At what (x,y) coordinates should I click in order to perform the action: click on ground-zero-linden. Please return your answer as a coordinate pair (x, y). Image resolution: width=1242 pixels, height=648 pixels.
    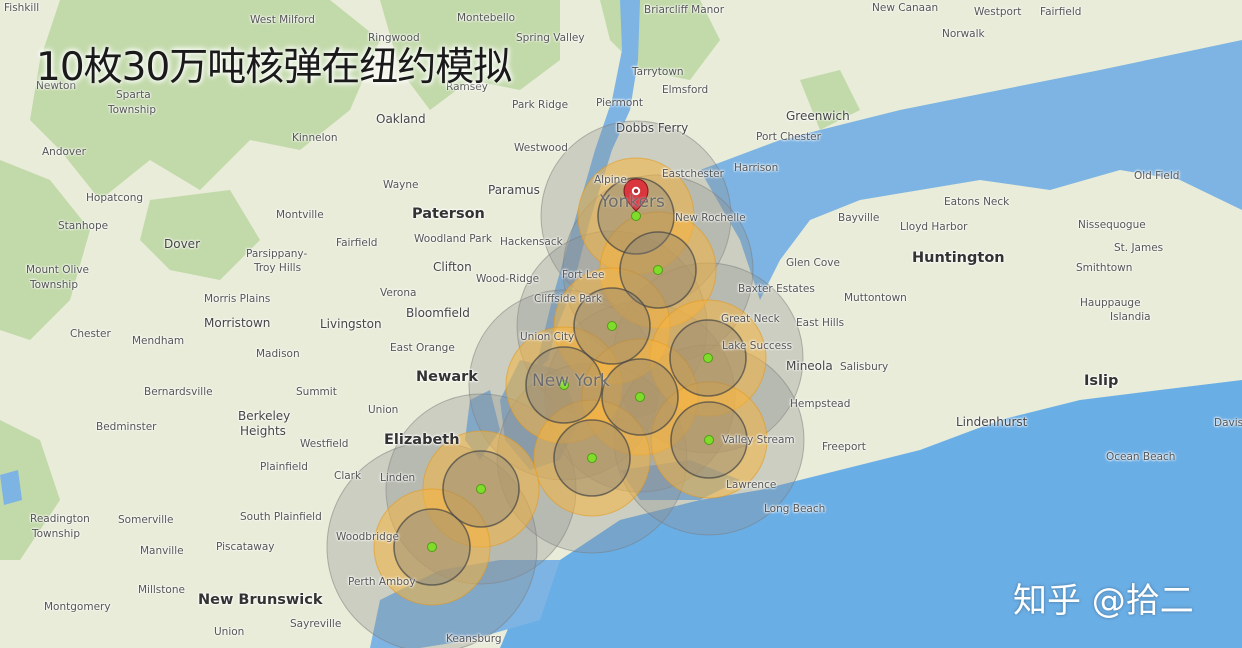
    Looking at the image, I should click on (481, 489).